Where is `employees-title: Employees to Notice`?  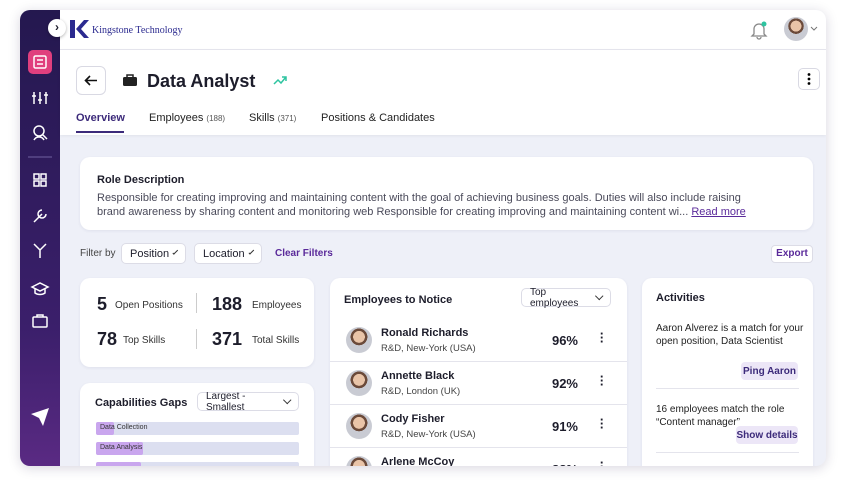
employees-title: Employees to Notice is located at coordinates (398, 300).